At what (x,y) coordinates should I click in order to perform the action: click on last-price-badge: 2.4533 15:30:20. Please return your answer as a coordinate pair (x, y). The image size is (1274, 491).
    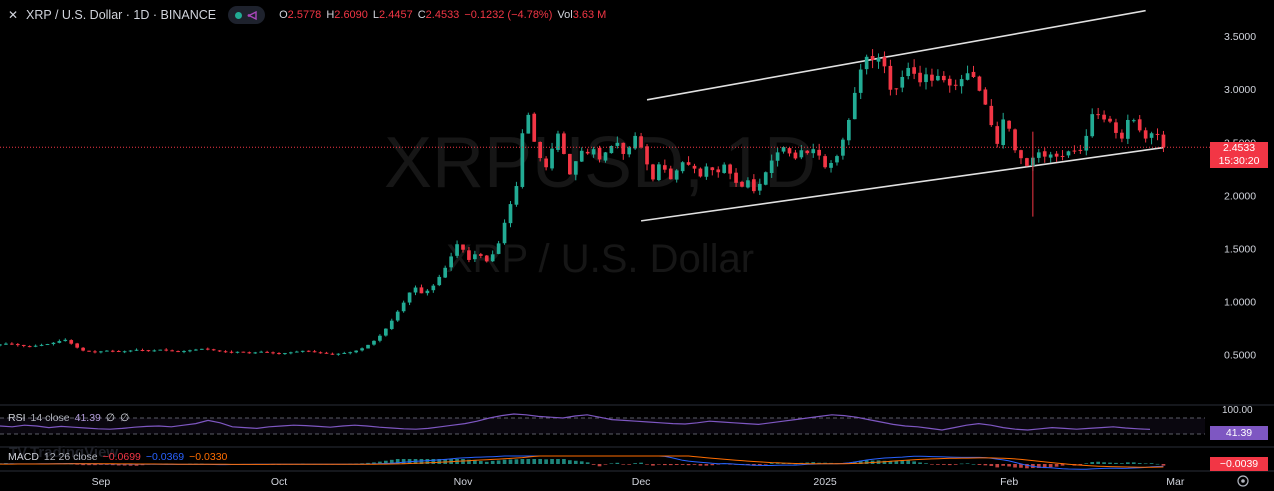
    Looking at the image, I should click on (1239, 155).